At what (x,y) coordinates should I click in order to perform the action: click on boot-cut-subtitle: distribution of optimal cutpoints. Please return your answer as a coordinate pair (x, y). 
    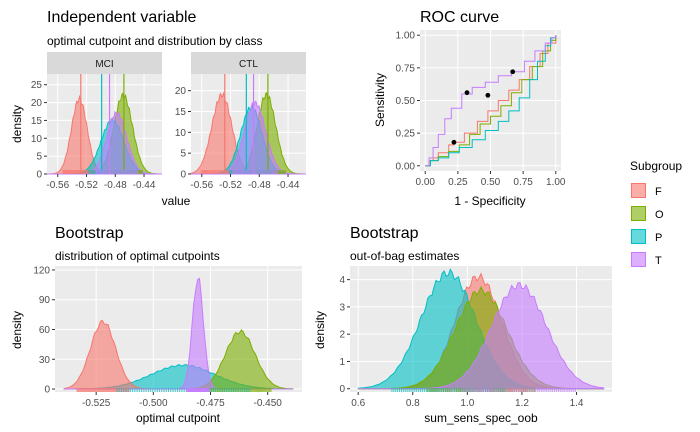
    Looking at the image, I should click on (137, 256).